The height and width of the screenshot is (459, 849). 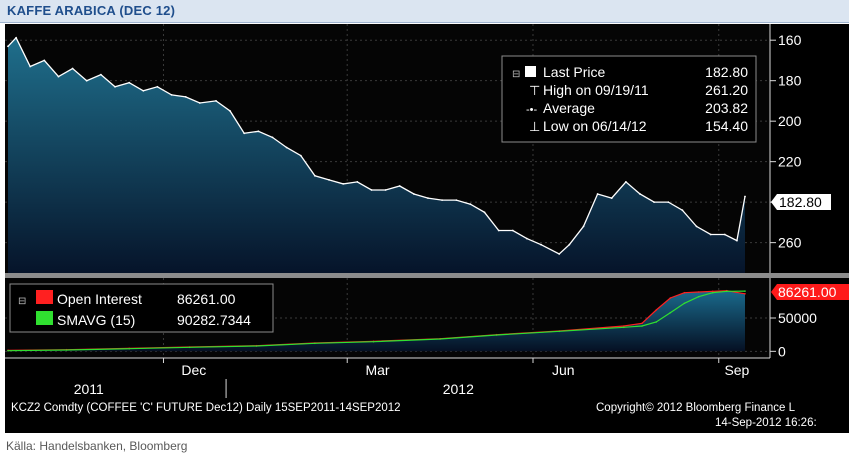 I want to click on legend-smavg-value: 90282.7344, so click(x=214, y=320).